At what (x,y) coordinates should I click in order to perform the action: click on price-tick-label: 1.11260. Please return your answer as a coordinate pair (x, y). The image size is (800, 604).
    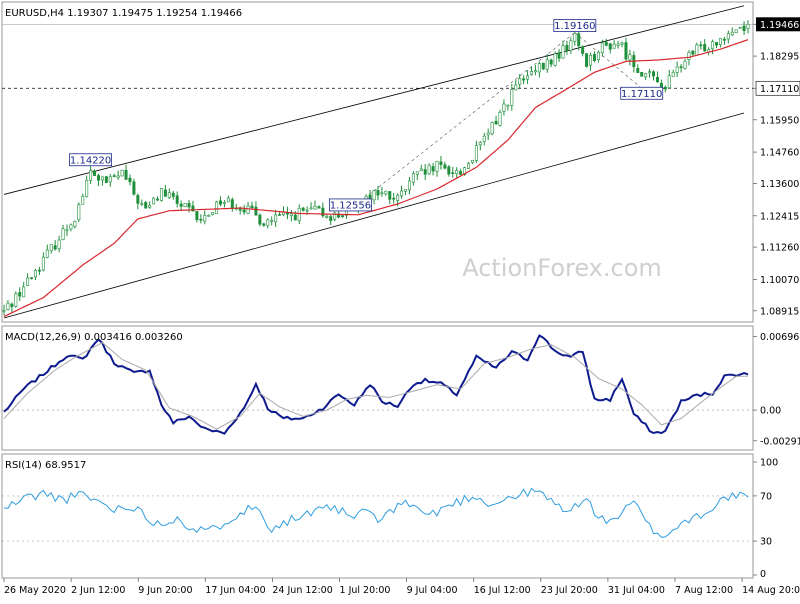
    Looking at the image, I should click on (779, 248).